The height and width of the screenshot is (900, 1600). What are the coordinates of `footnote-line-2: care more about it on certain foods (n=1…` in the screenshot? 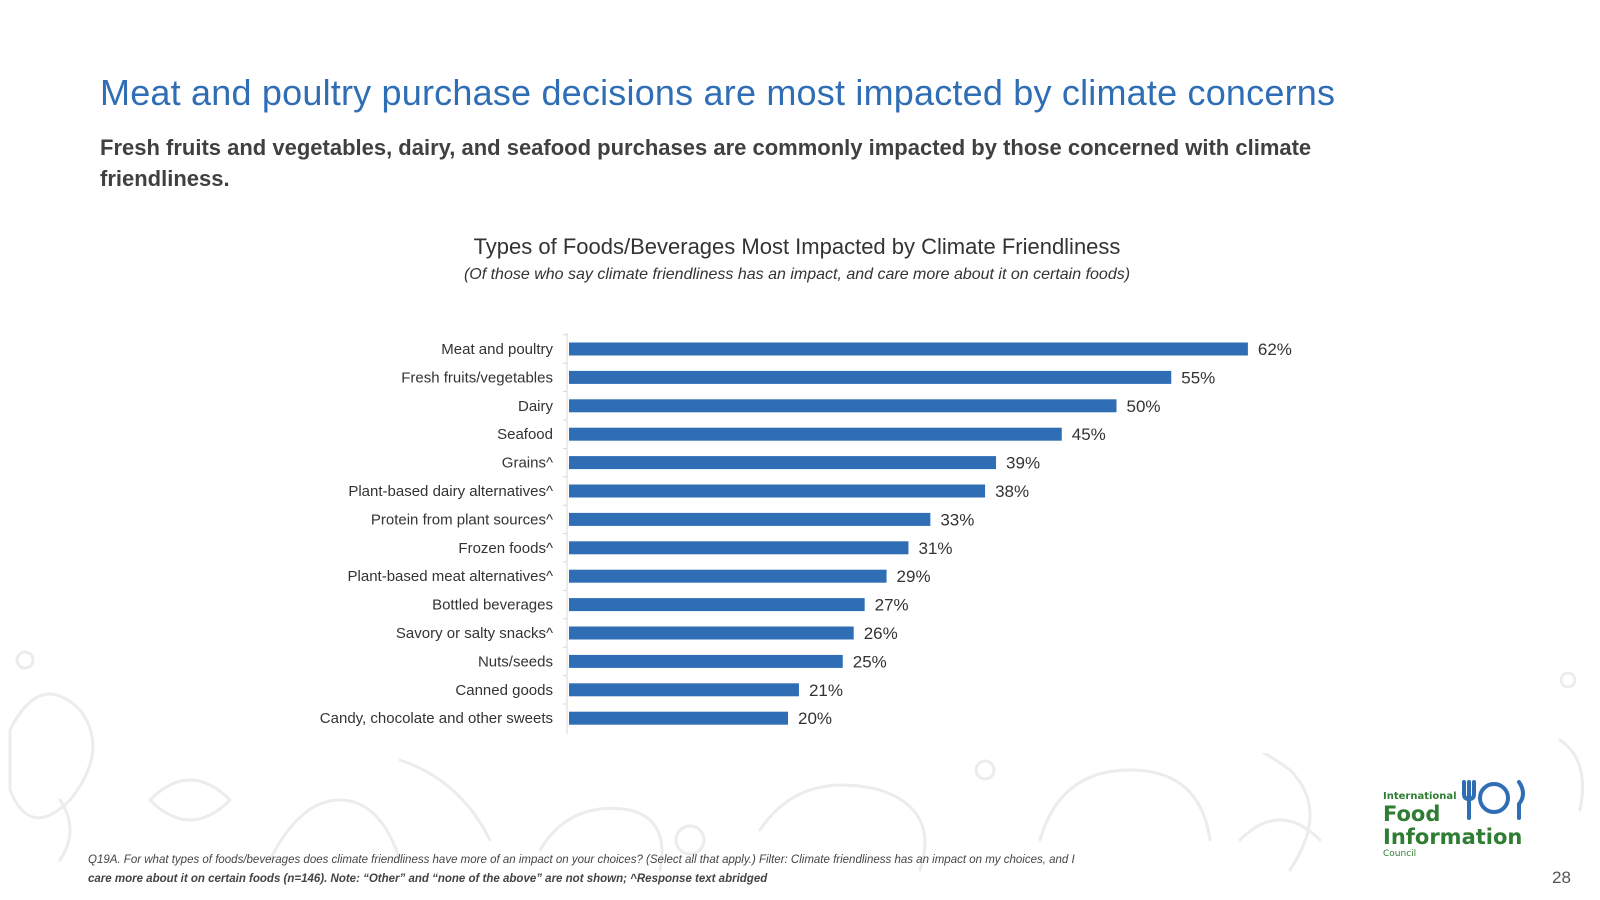 It's located at (428, 879).